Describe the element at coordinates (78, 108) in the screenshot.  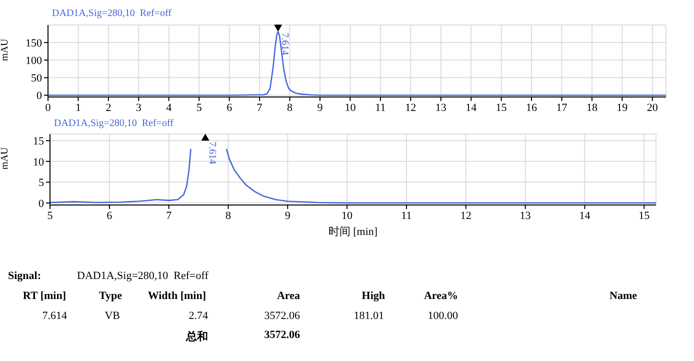
I see `x-tick-label: 1` at that location.